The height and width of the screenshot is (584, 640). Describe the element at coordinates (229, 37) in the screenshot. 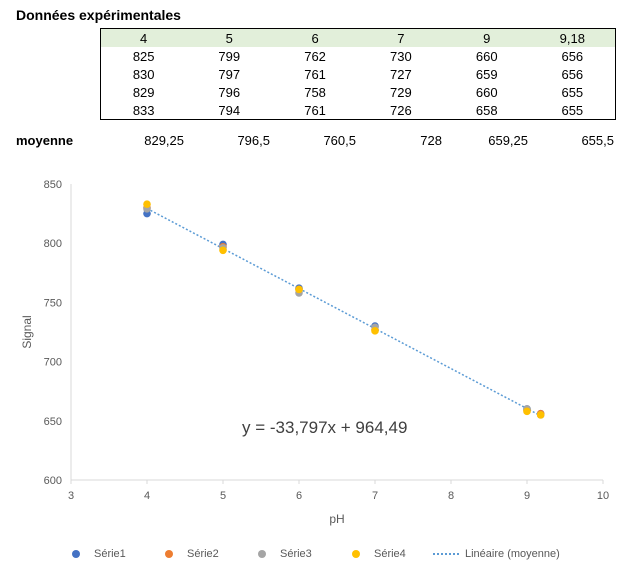

I see `header-cell: 5` at that location.